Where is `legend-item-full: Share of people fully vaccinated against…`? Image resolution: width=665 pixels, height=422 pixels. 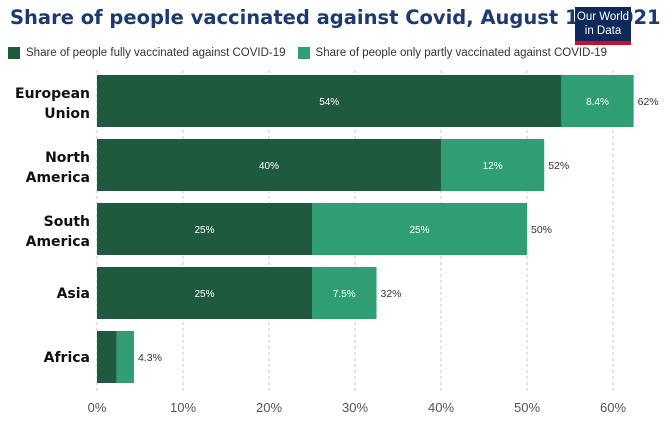
legend-item-full: Share of people fully vaccinated against… is located at coordinates (147, 53).